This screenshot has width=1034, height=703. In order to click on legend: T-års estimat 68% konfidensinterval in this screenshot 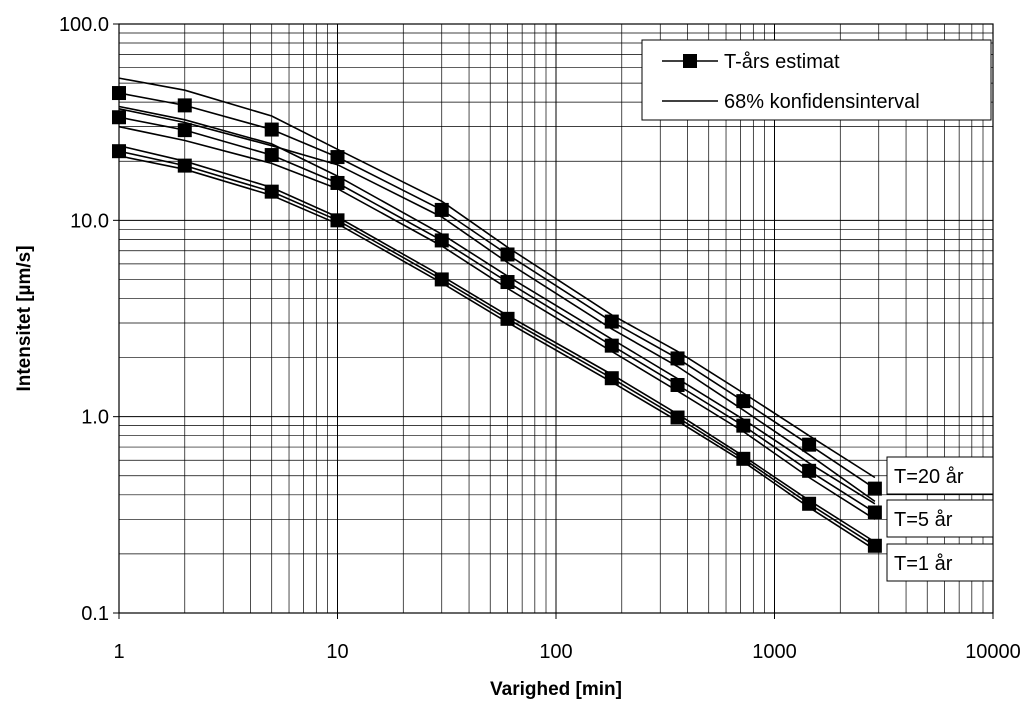, I will do `click(816, 80)`.